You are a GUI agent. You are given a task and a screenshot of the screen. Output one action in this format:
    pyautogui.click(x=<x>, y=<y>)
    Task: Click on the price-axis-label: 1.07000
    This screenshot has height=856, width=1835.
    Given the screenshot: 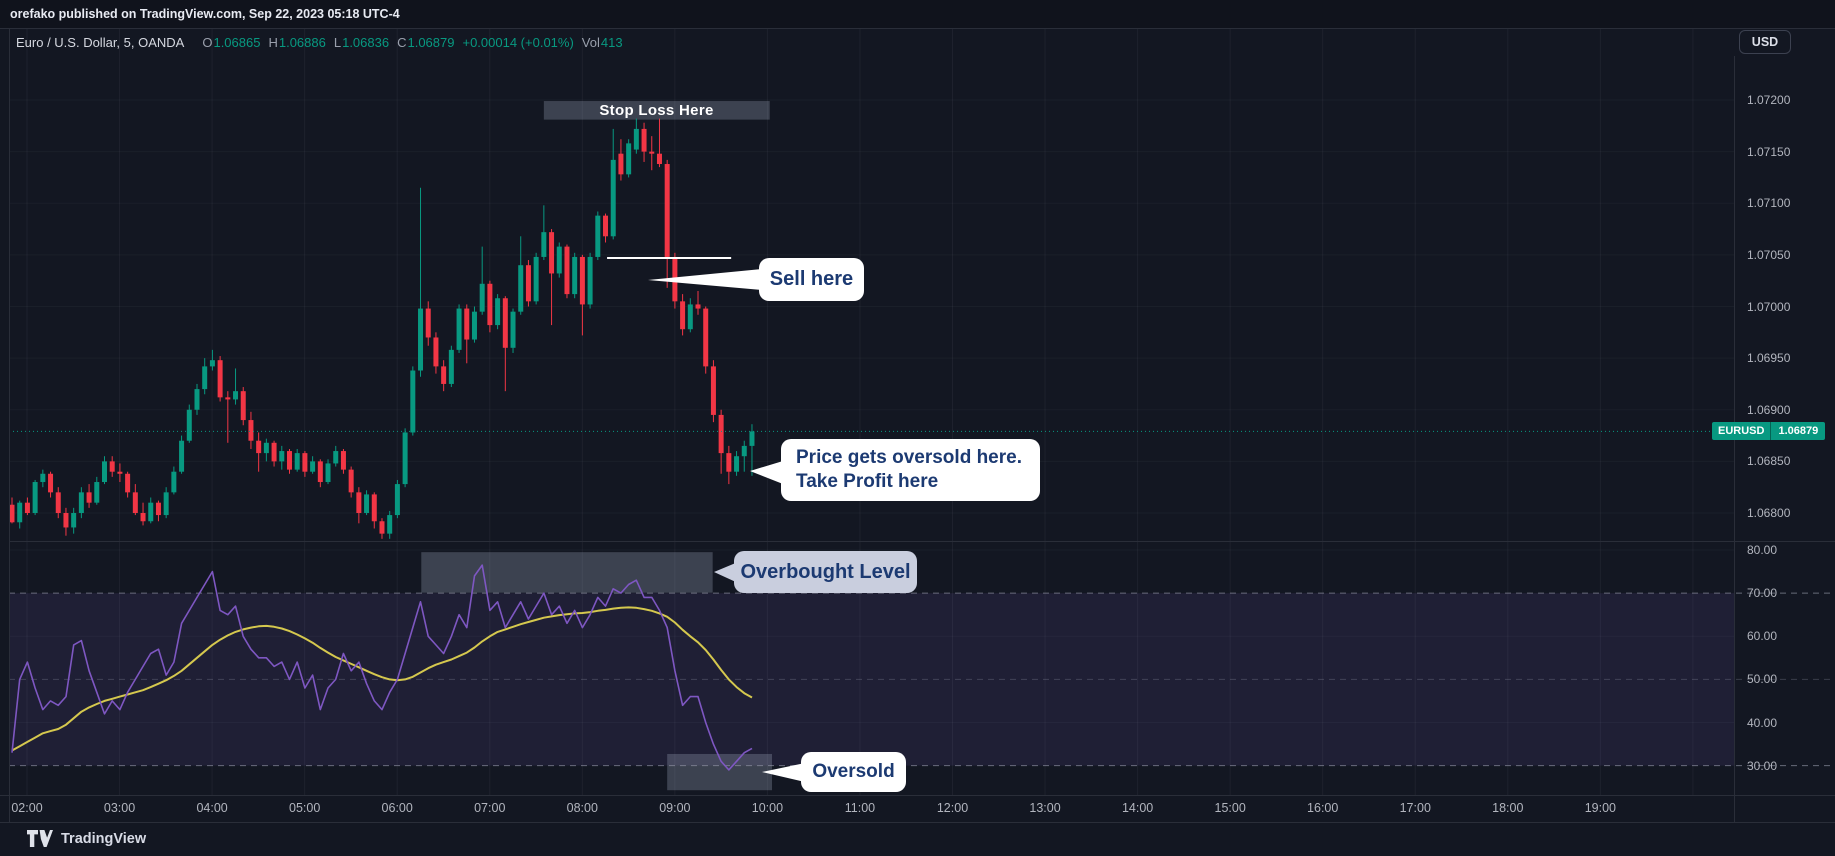 What is the action you would take?
    pyautogui.click(x=1769, y=306)
    